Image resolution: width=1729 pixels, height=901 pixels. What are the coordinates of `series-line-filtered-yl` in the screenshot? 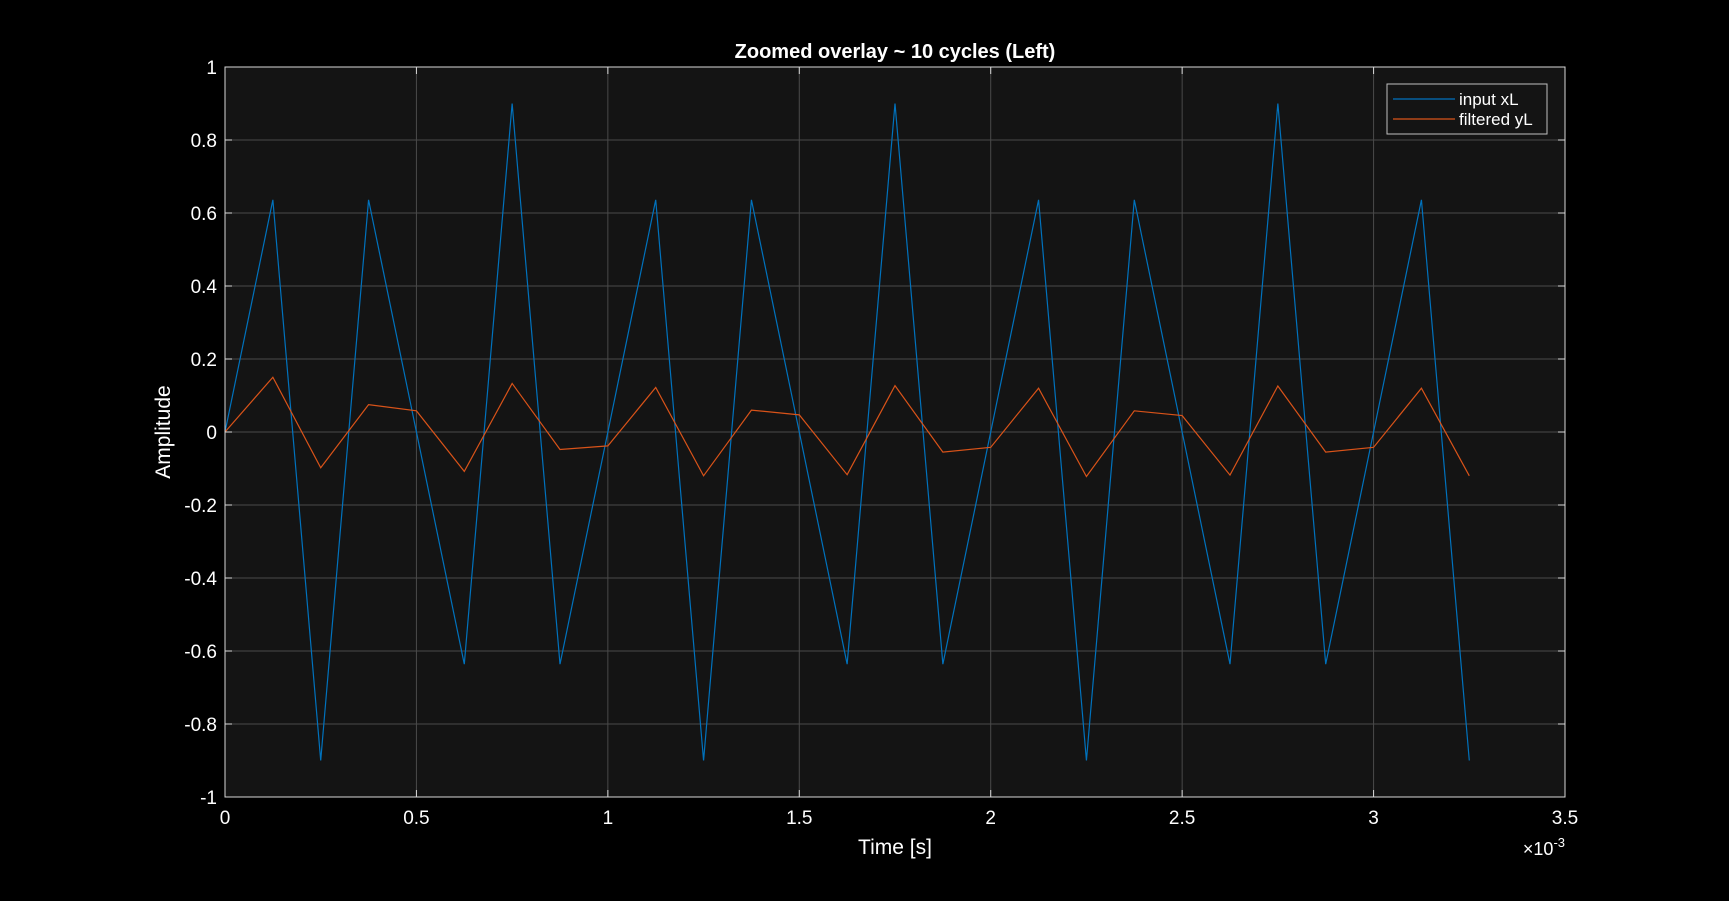 It's located at (847, 427).